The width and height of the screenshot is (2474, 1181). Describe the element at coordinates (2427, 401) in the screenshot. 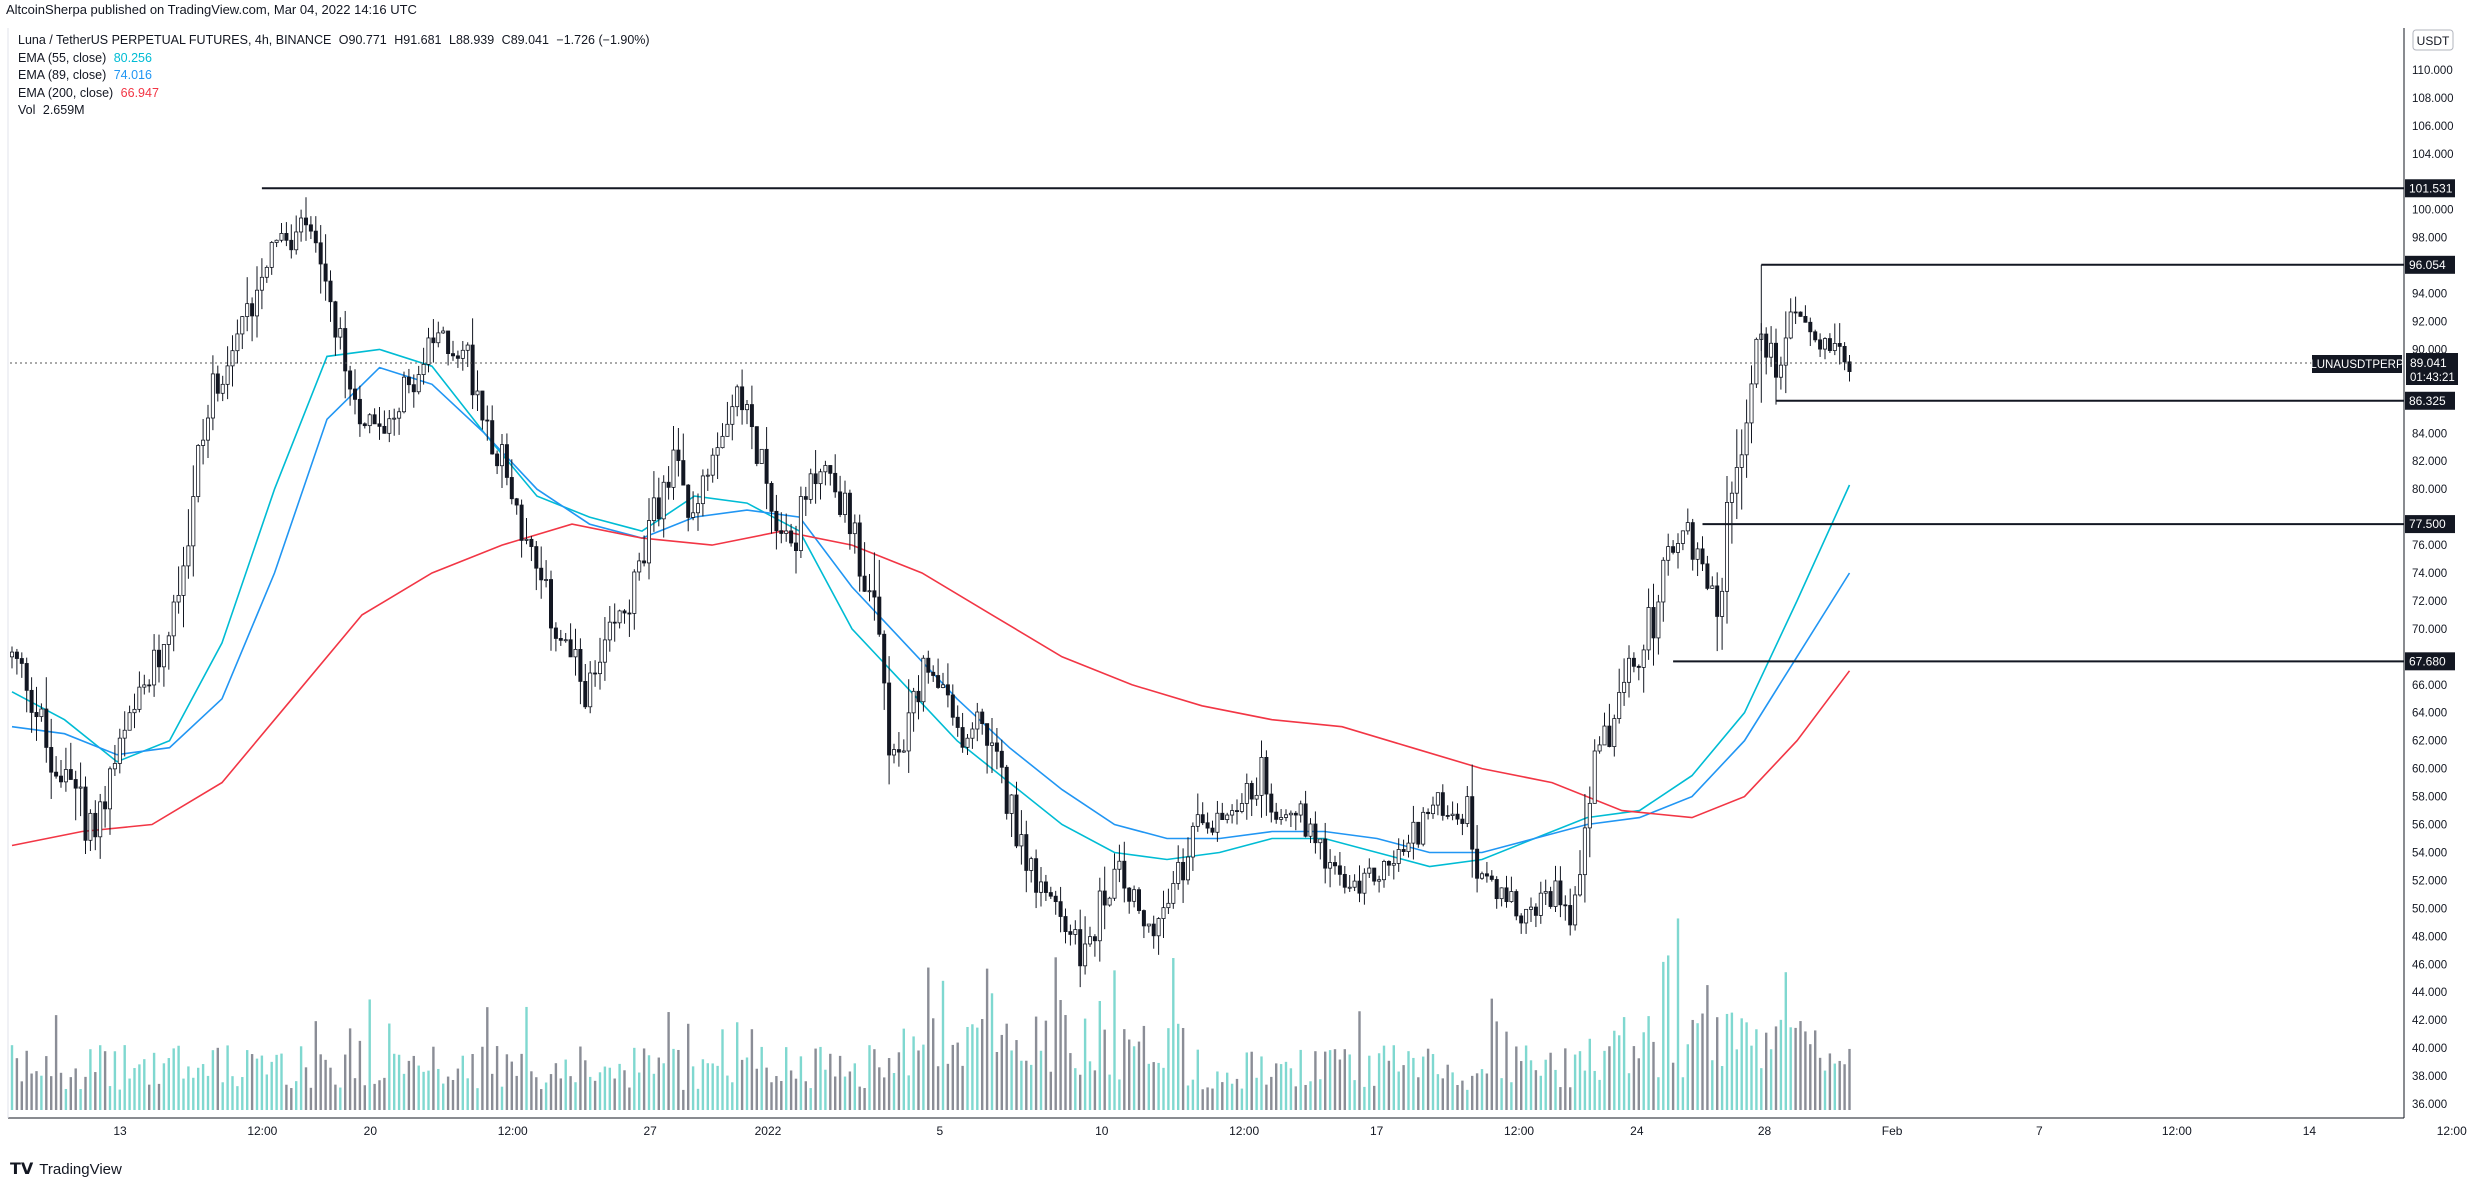

I see `level-label: 86.325` at that location.